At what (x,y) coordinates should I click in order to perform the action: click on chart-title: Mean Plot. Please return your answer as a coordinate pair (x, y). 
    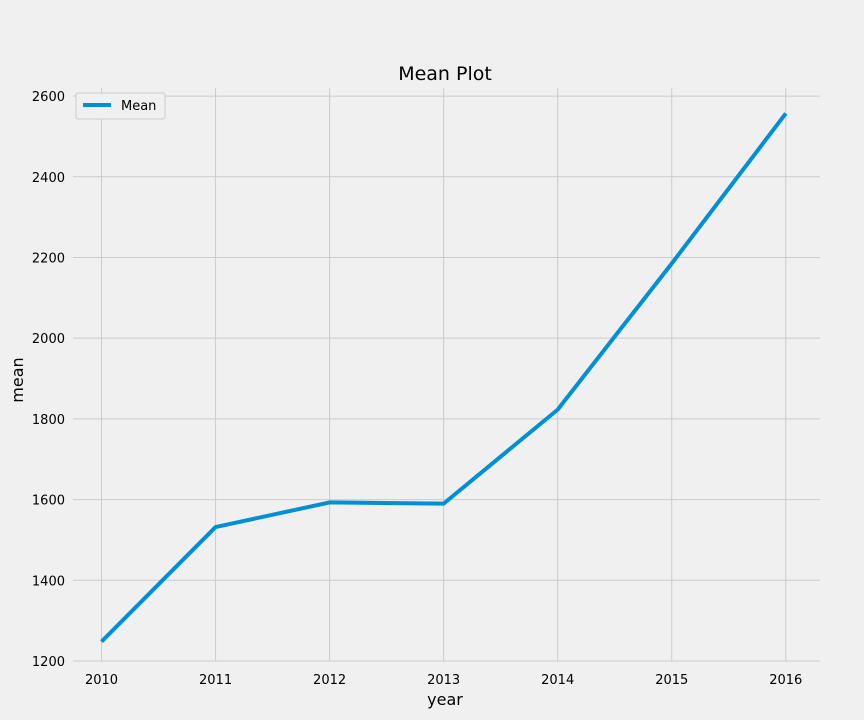
    Looking at the image, I should click on (445, 74).